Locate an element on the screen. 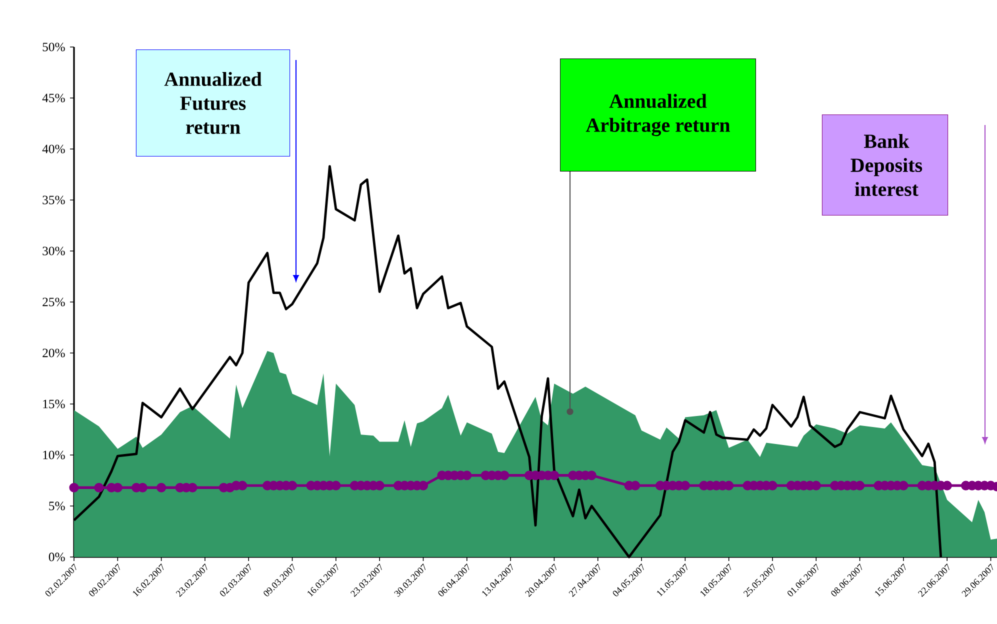 Image resolution: width=997 pixels, height=624 pixels. annotation: Annualized Arbitrage return is located at coordinates (658, 115).